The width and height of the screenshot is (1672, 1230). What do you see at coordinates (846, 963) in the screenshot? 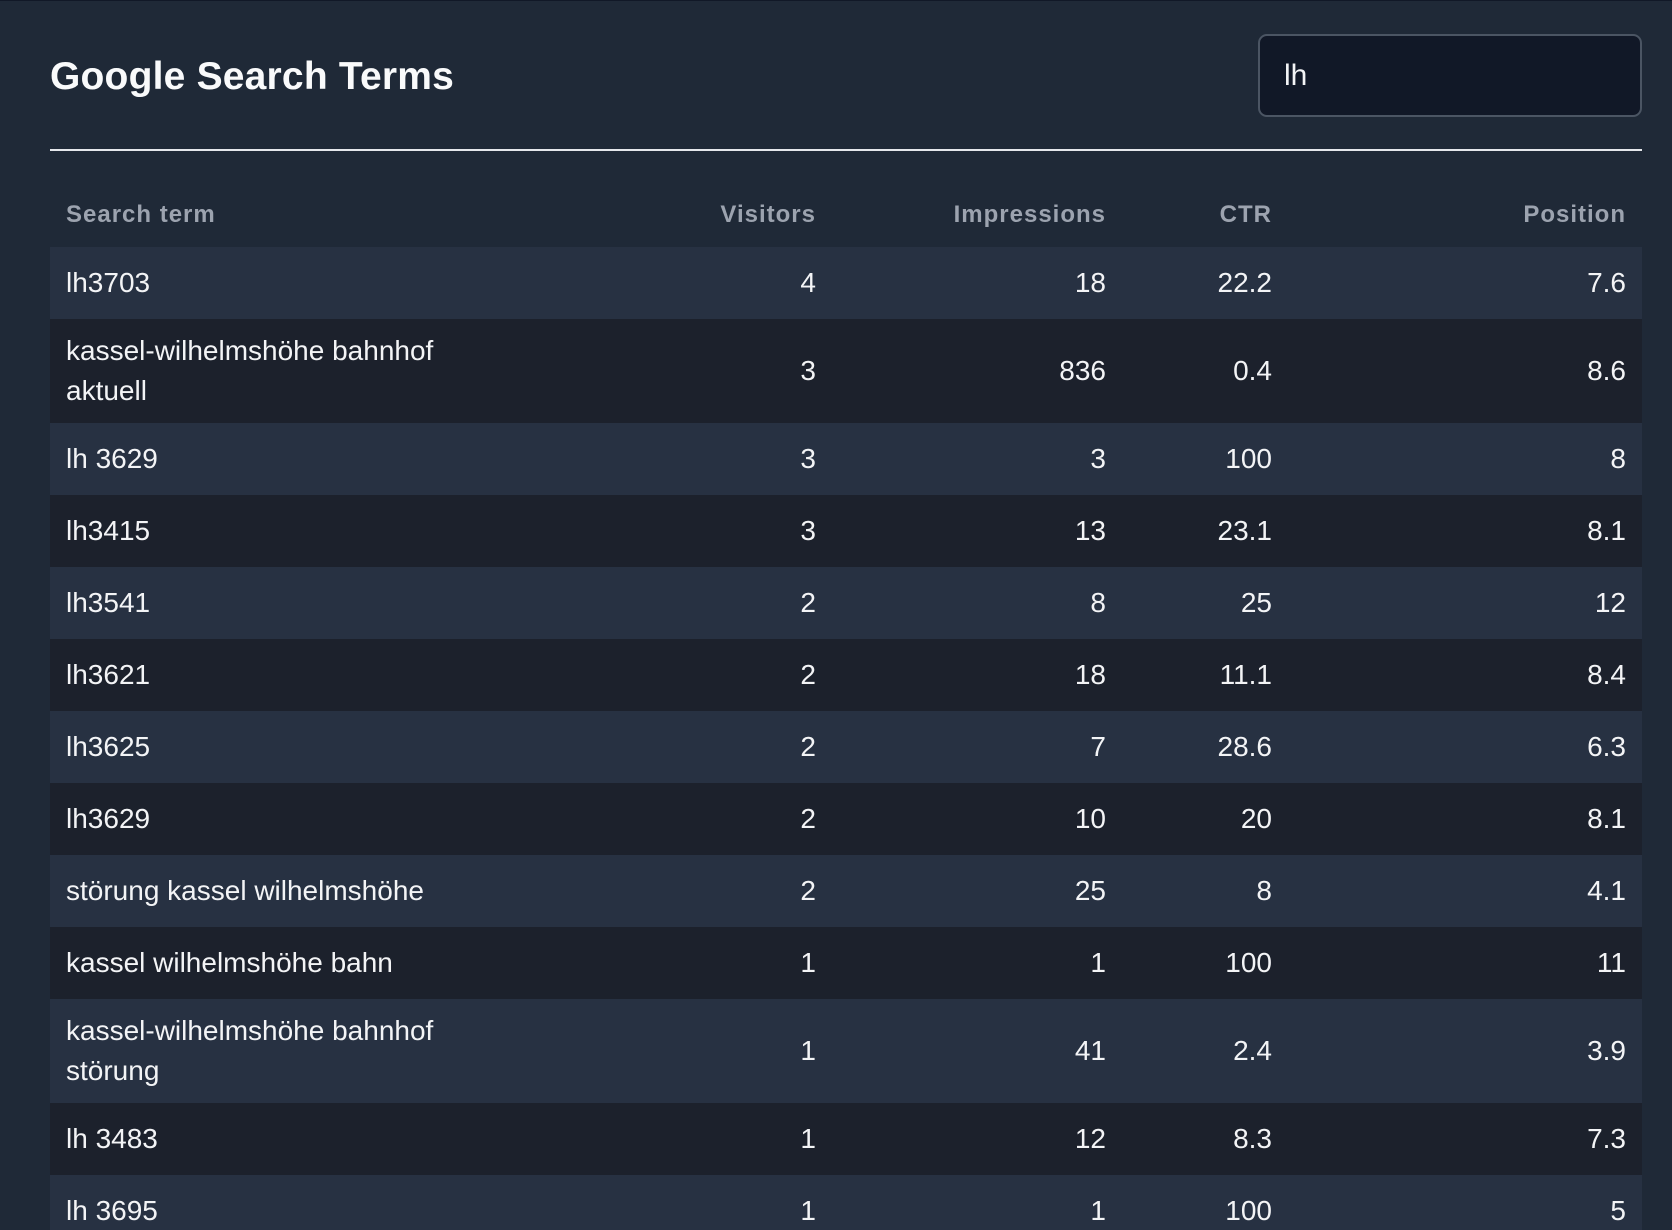
I see `table-row: kassel wilhelmshöhe bahn 1 1 100 11` at bounding box center [846, 963].